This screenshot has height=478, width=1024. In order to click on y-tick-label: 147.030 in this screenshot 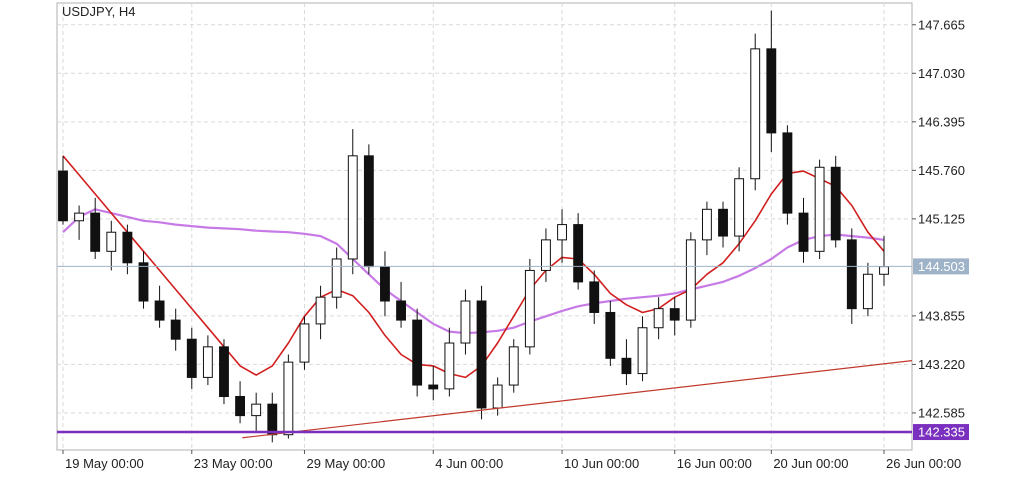, I will do `click(941, 73)`.